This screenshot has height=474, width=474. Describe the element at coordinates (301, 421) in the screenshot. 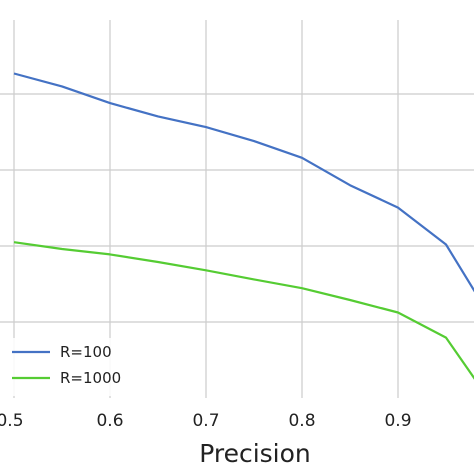

I see `x-tick-label: 0.8` at that location.